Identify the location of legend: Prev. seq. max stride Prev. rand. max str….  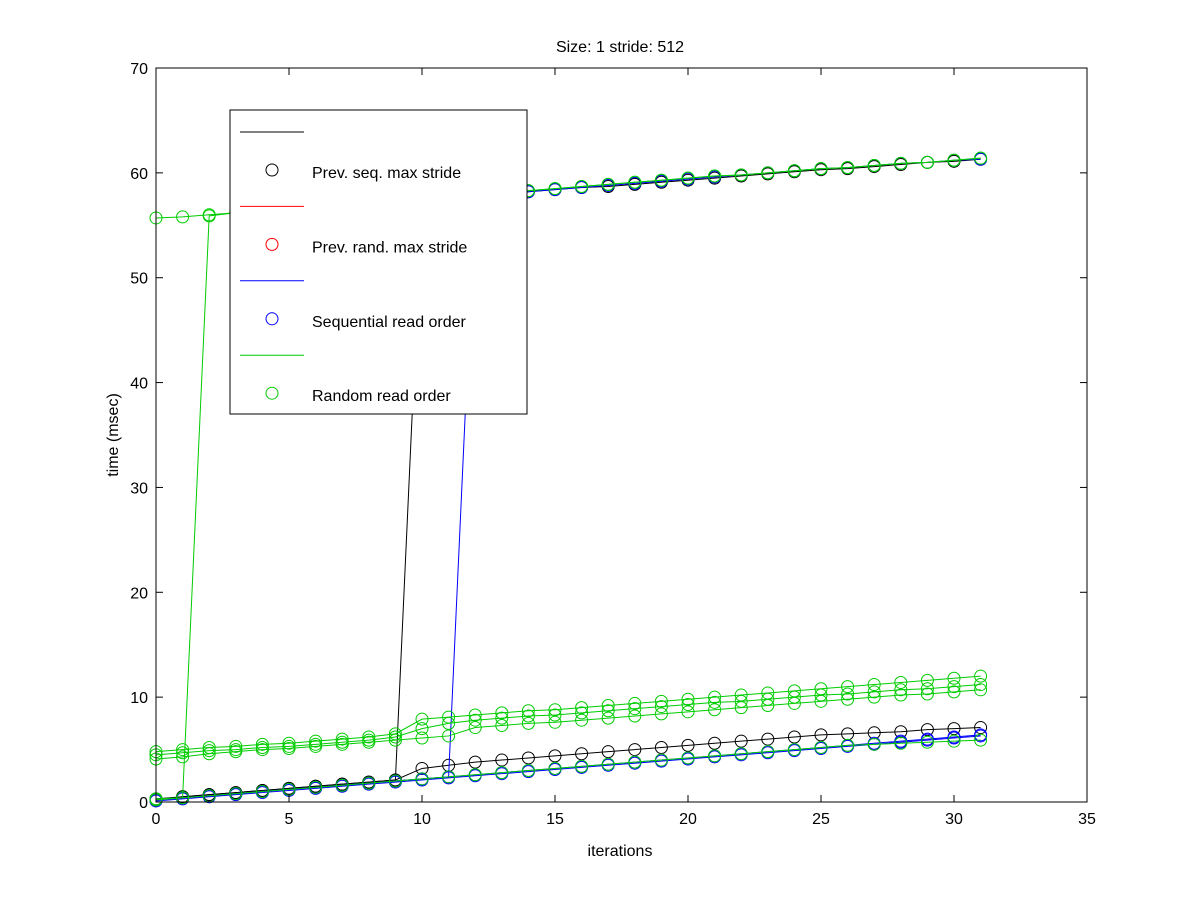
(378, 262).